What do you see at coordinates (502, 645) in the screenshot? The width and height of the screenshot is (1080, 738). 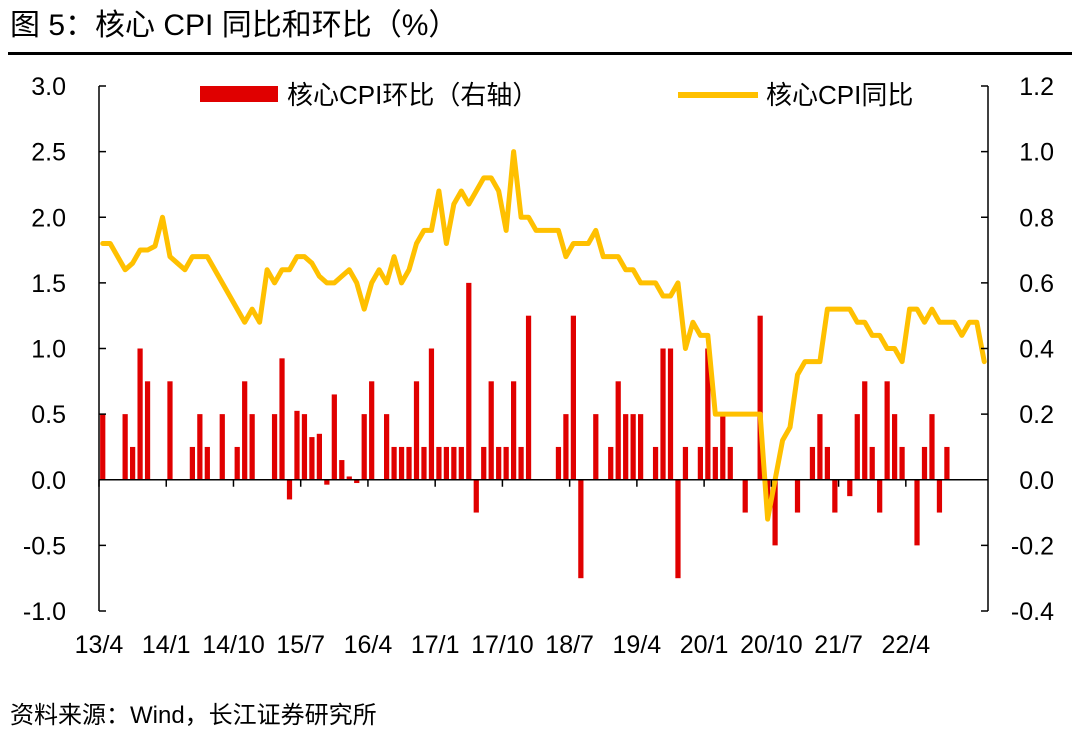 I see `x-tick-label: 17/10` at bounding box center [502, 645].